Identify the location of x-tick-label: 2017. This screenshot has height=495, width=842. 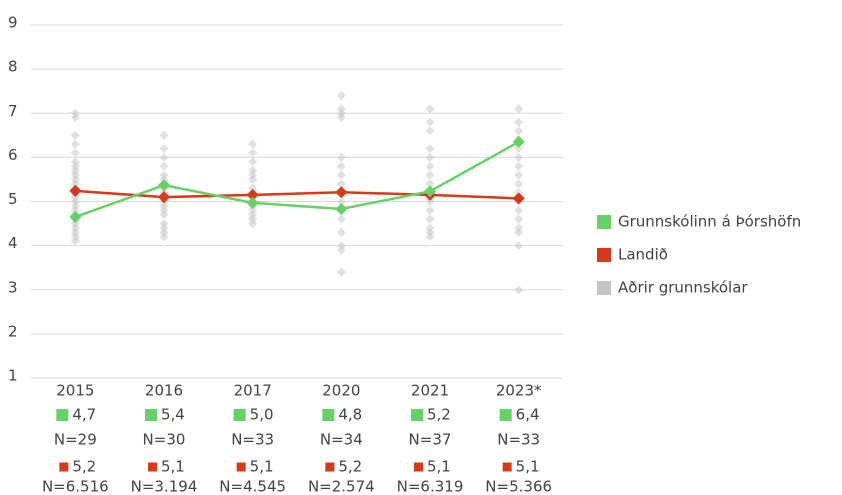
(253, 391).